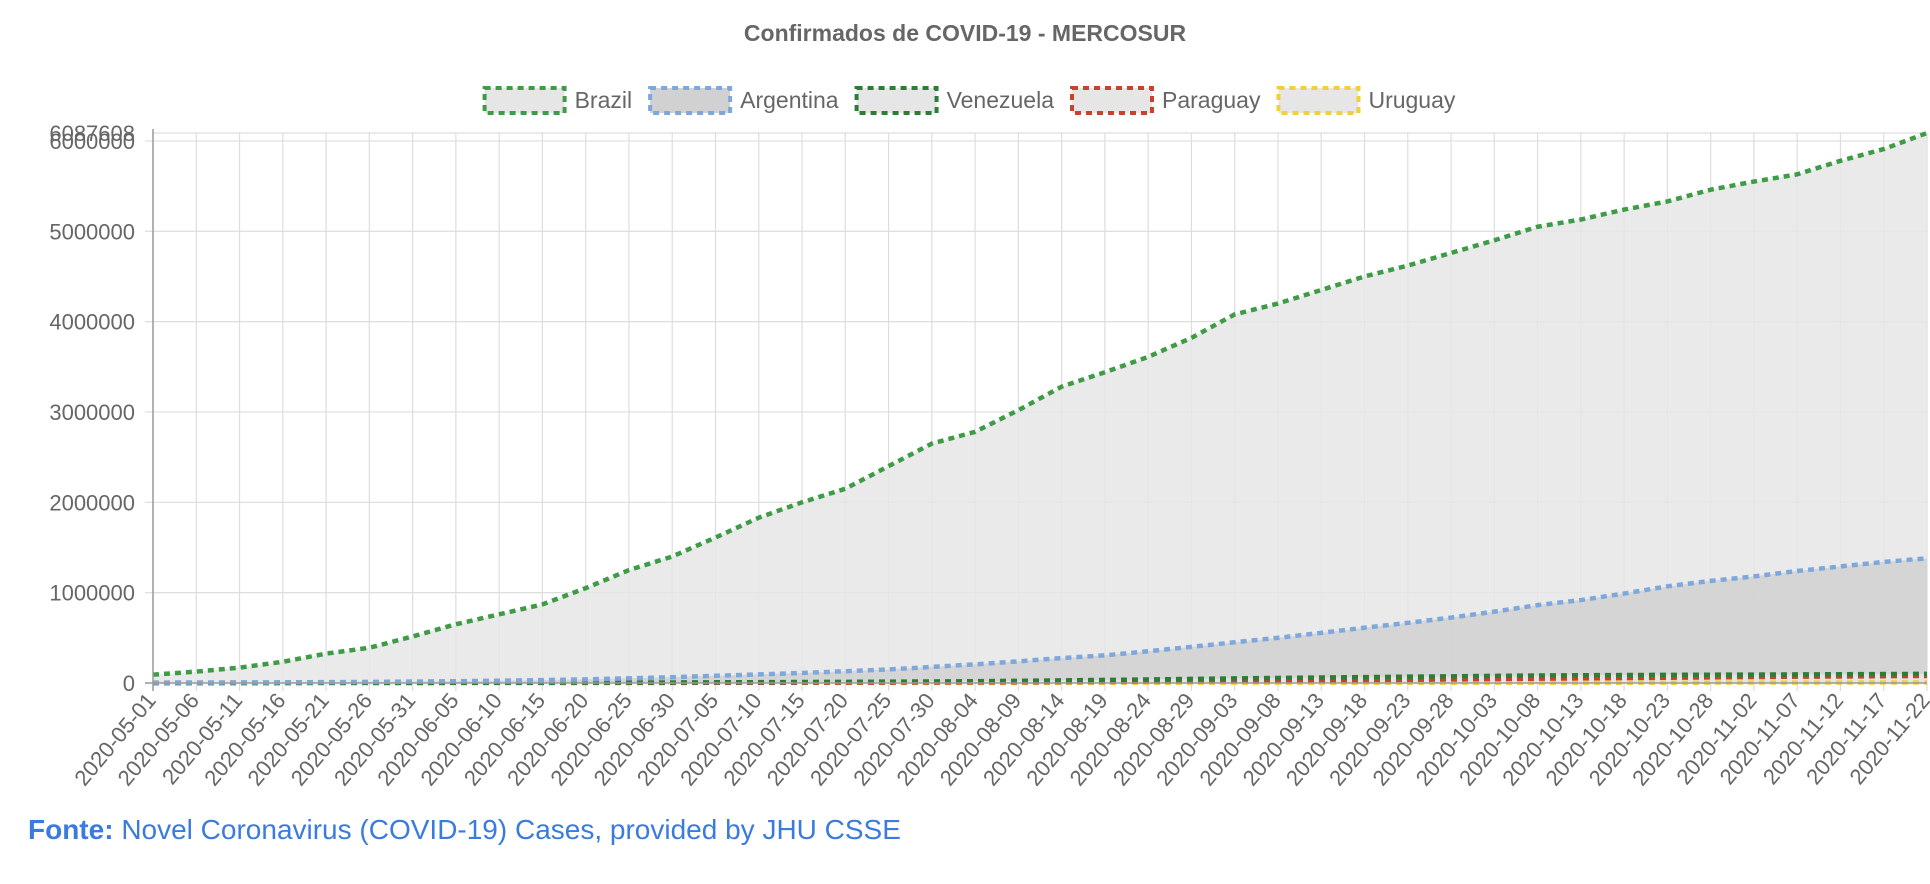  Describe the element at coordinates (1366, 100) in the screenshot. I see `legend-item-uruguay: Uruguay` at that location.